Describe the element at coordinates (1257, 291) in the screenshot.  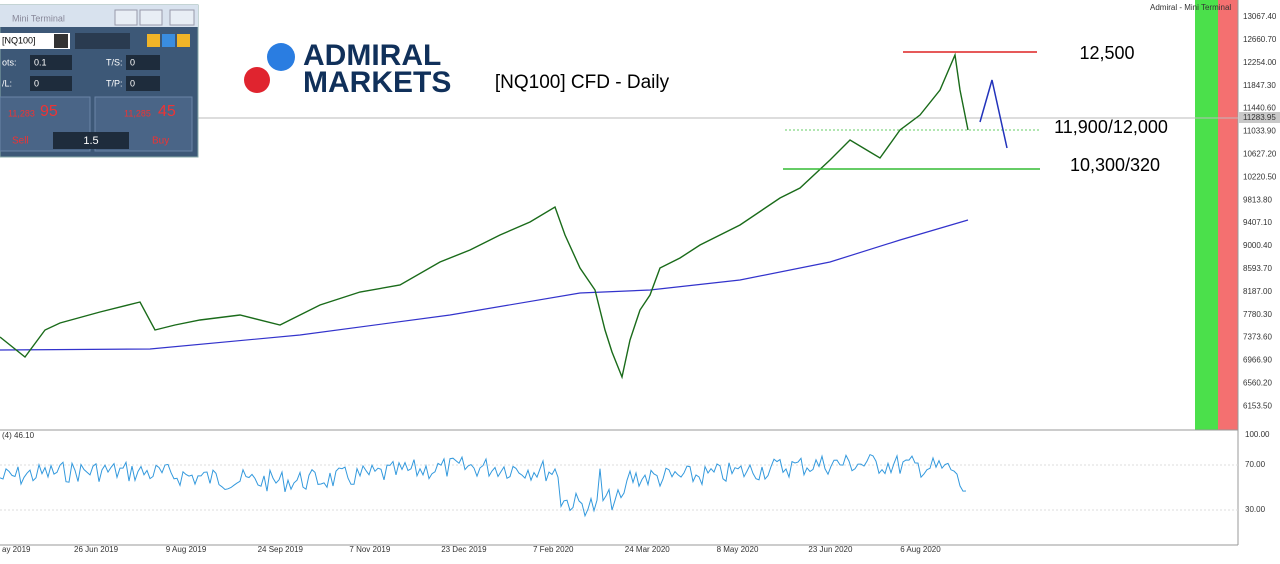
I see `price-axis-label: 8187.00` at that location.